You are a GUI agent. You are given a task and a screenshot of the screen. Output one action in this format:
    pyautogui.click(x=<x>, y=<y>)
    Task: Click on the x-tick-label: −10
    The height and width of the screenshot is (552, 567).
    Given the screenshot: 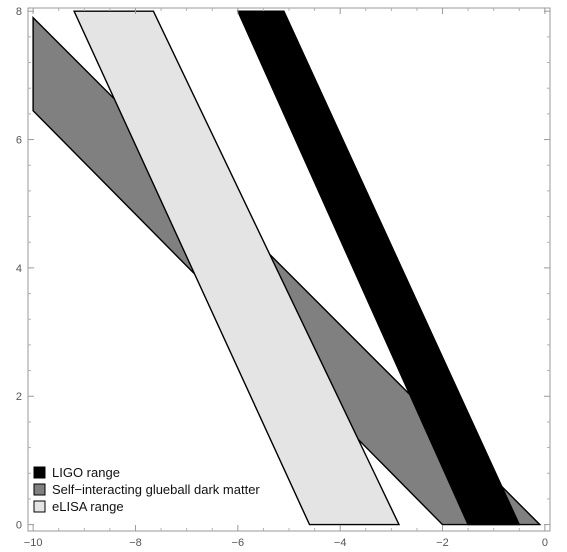 What is the action you would take?
    pyautogui.click(x=33, y=543)
    